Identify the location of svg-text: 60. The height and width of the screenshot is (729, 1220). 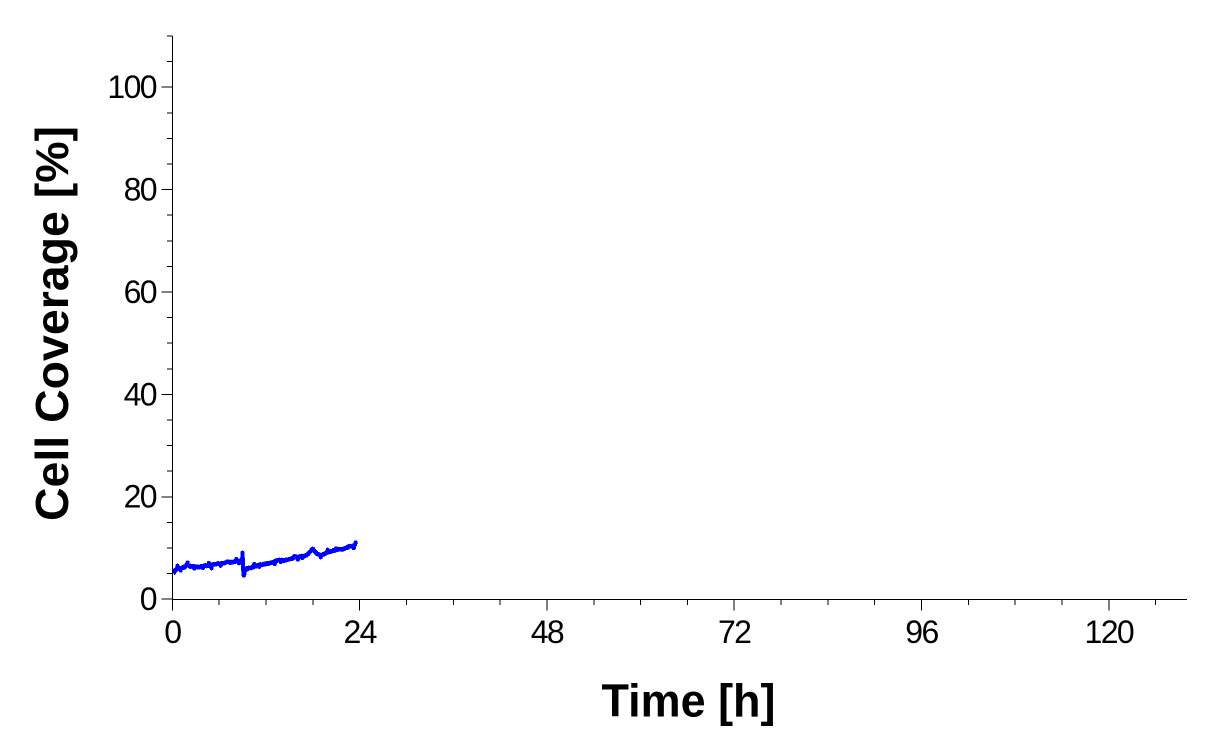
(140, 292).